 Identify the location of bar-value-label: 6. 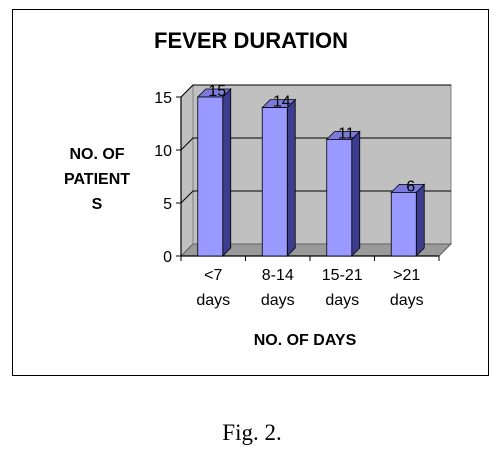
(410, 186).